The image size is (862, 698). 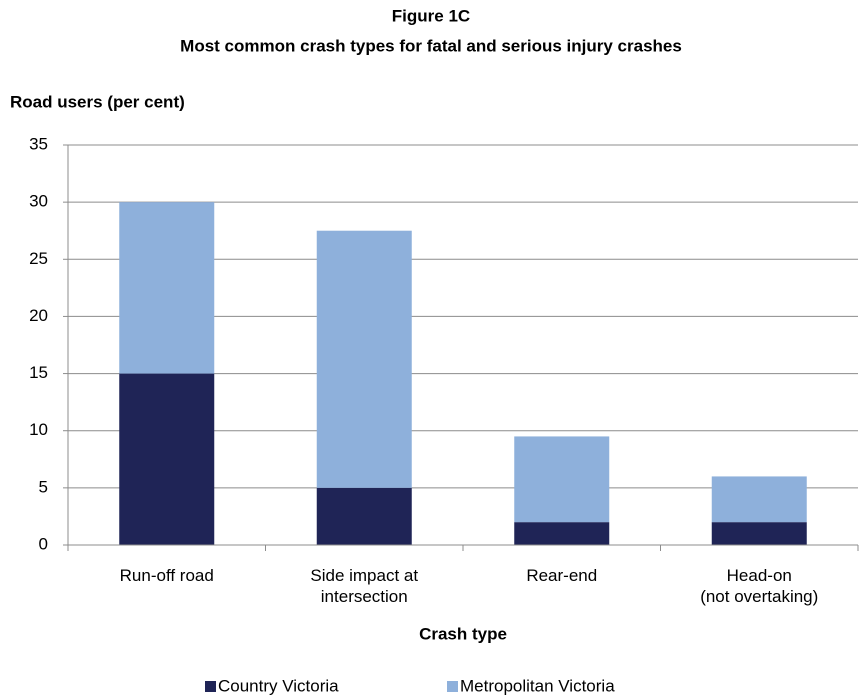 What do you see at coordinates (463, 633) in the screenshot?
I see `x-axis-title: Crash type` at bounding box center [463, 633].